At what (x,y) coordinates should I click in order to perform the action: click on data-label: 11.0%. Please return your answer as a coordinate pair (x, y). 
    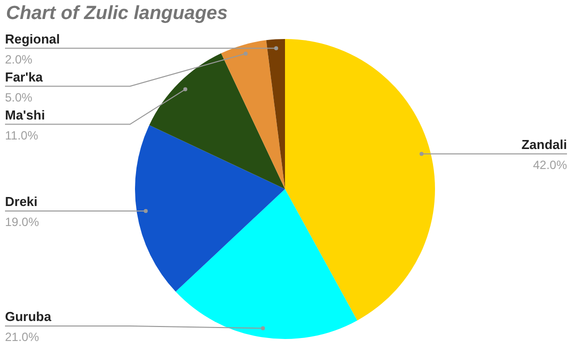
    Looking at the image, I should click on (21, 135).